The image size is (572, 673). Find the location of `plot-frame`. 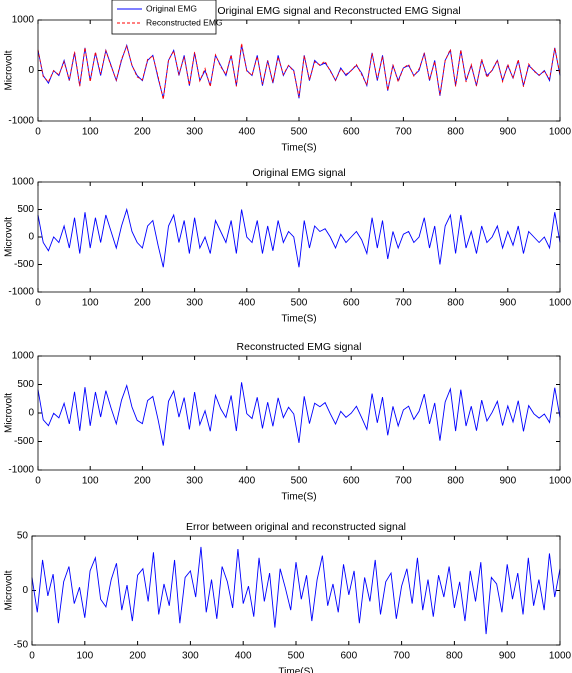

plot-frame is located at coordinates (299, 70).